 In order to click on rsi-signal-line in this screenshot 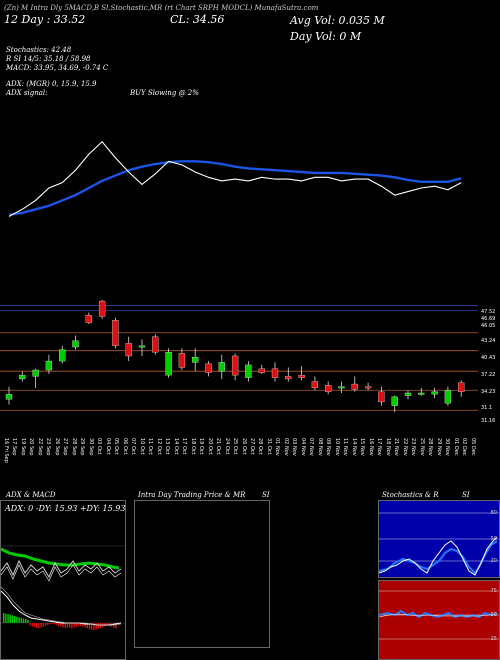, I will do `click(438, 615)`.